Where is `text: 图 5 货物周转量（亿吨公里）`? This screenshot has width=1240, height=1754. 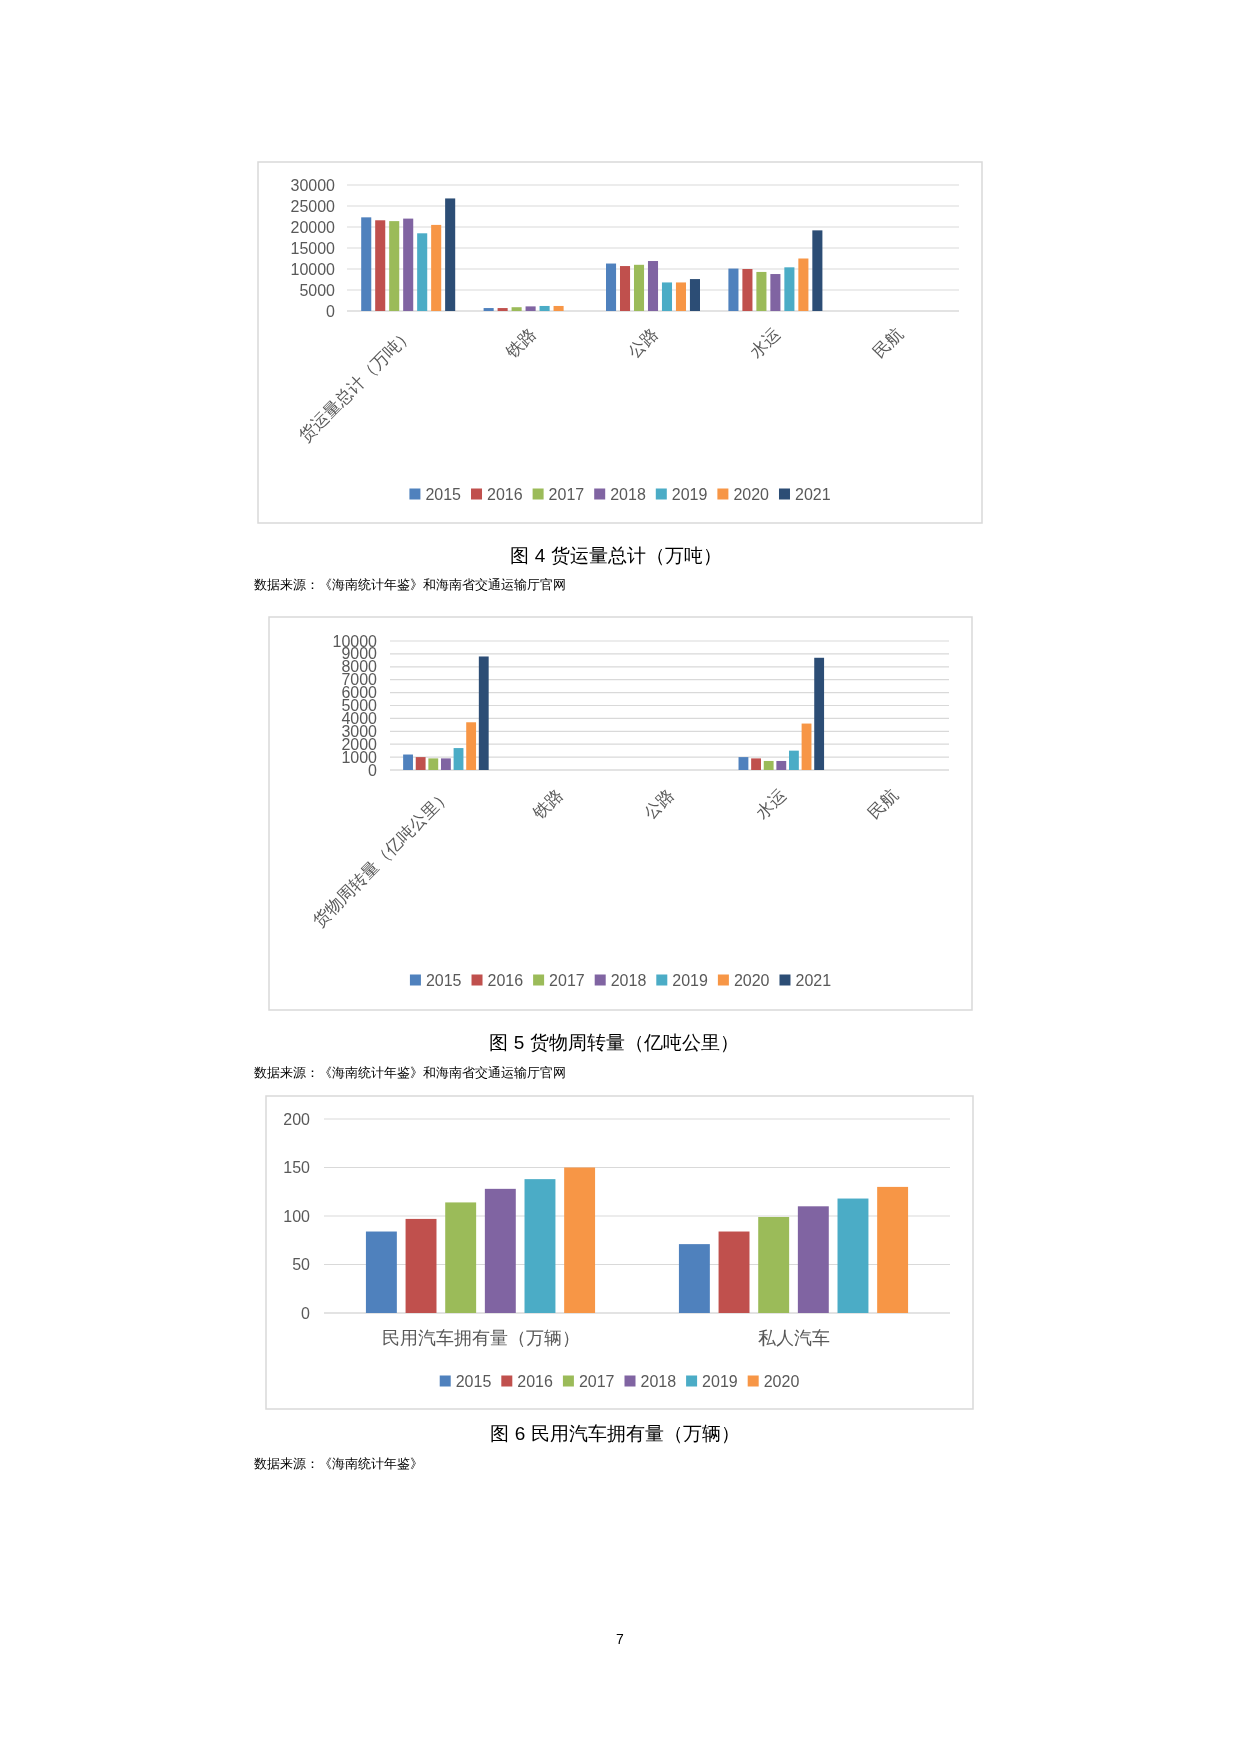
text: 图 5 货物周转量（亿吨公里） is located at coordinates (614, 1042).